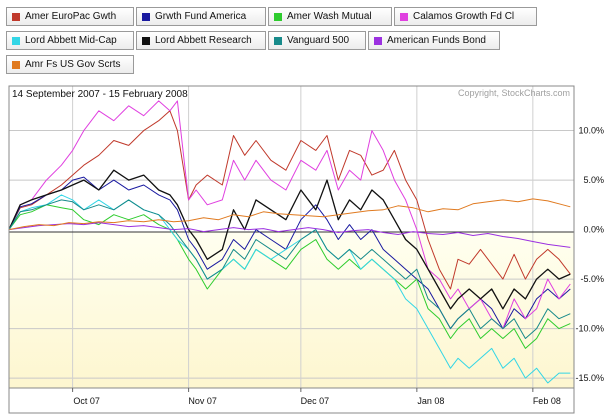 This screenshot has width=613, height=417. I want to click on legend-label: Amer EuroPac Gwth, so click(71, 16).